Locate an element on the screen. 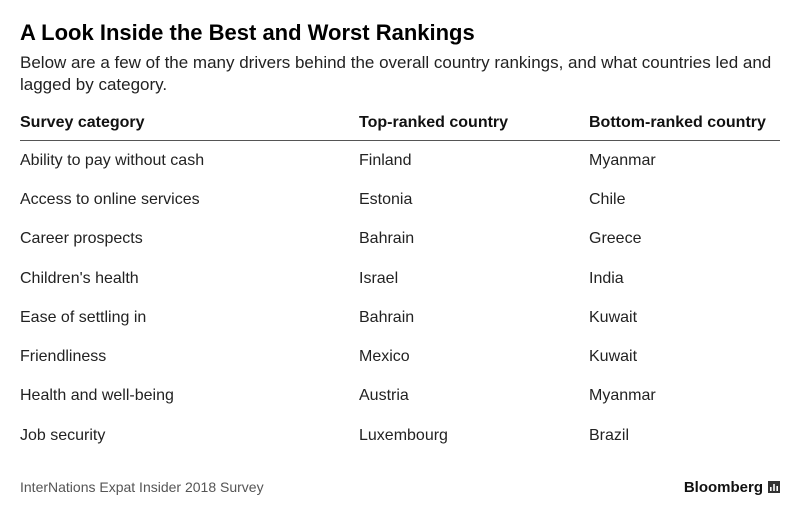 The image size is (800, 514). table-row: Access to online services Estonia Chile is located at coordinates (400, 199).